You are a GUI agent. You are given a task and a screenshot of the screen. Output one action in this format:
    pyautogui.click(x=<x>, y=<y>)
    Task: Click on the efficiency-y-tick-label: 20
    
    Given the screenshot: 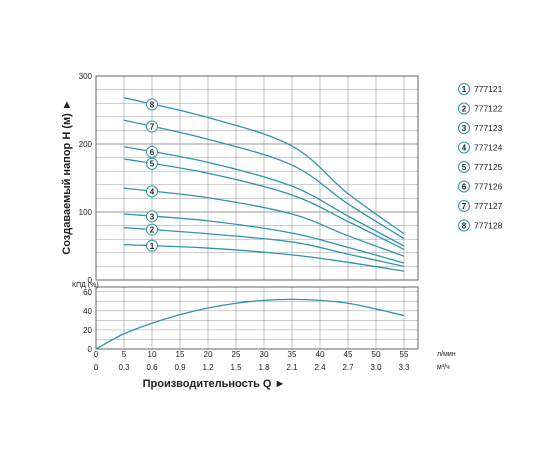 What is the action you would take?
    pyautogui.click(x=87, y=330)
    